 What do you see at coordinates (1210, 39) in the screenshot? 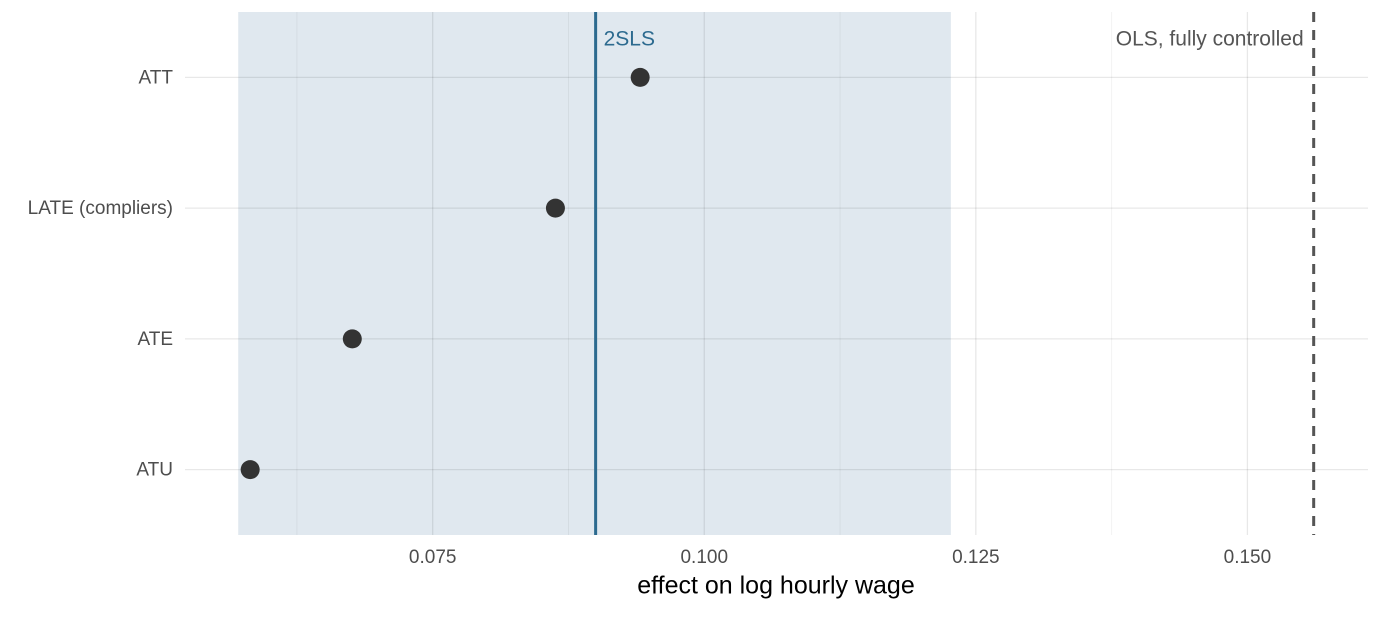
I see `reference-label: OLS, fully controlled` at bounding box center [1210, 39].